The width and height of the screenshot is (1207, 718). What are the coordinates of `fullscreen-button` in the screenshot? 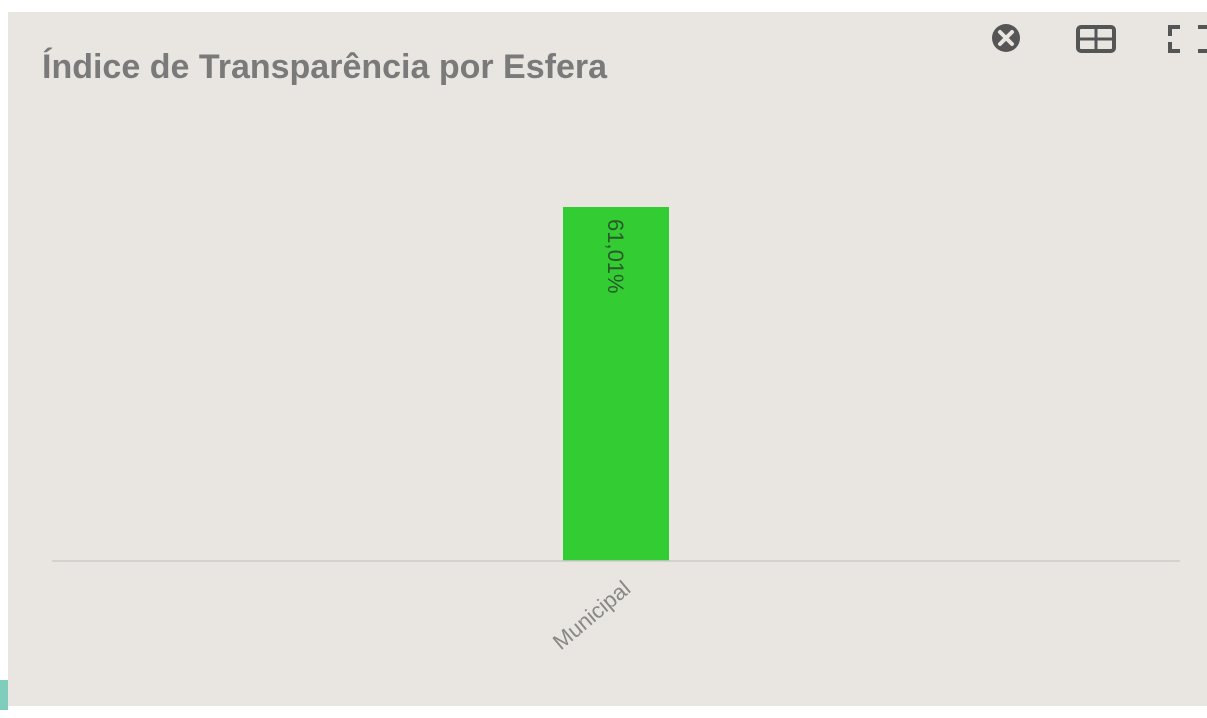 It's located at (1187, 39).